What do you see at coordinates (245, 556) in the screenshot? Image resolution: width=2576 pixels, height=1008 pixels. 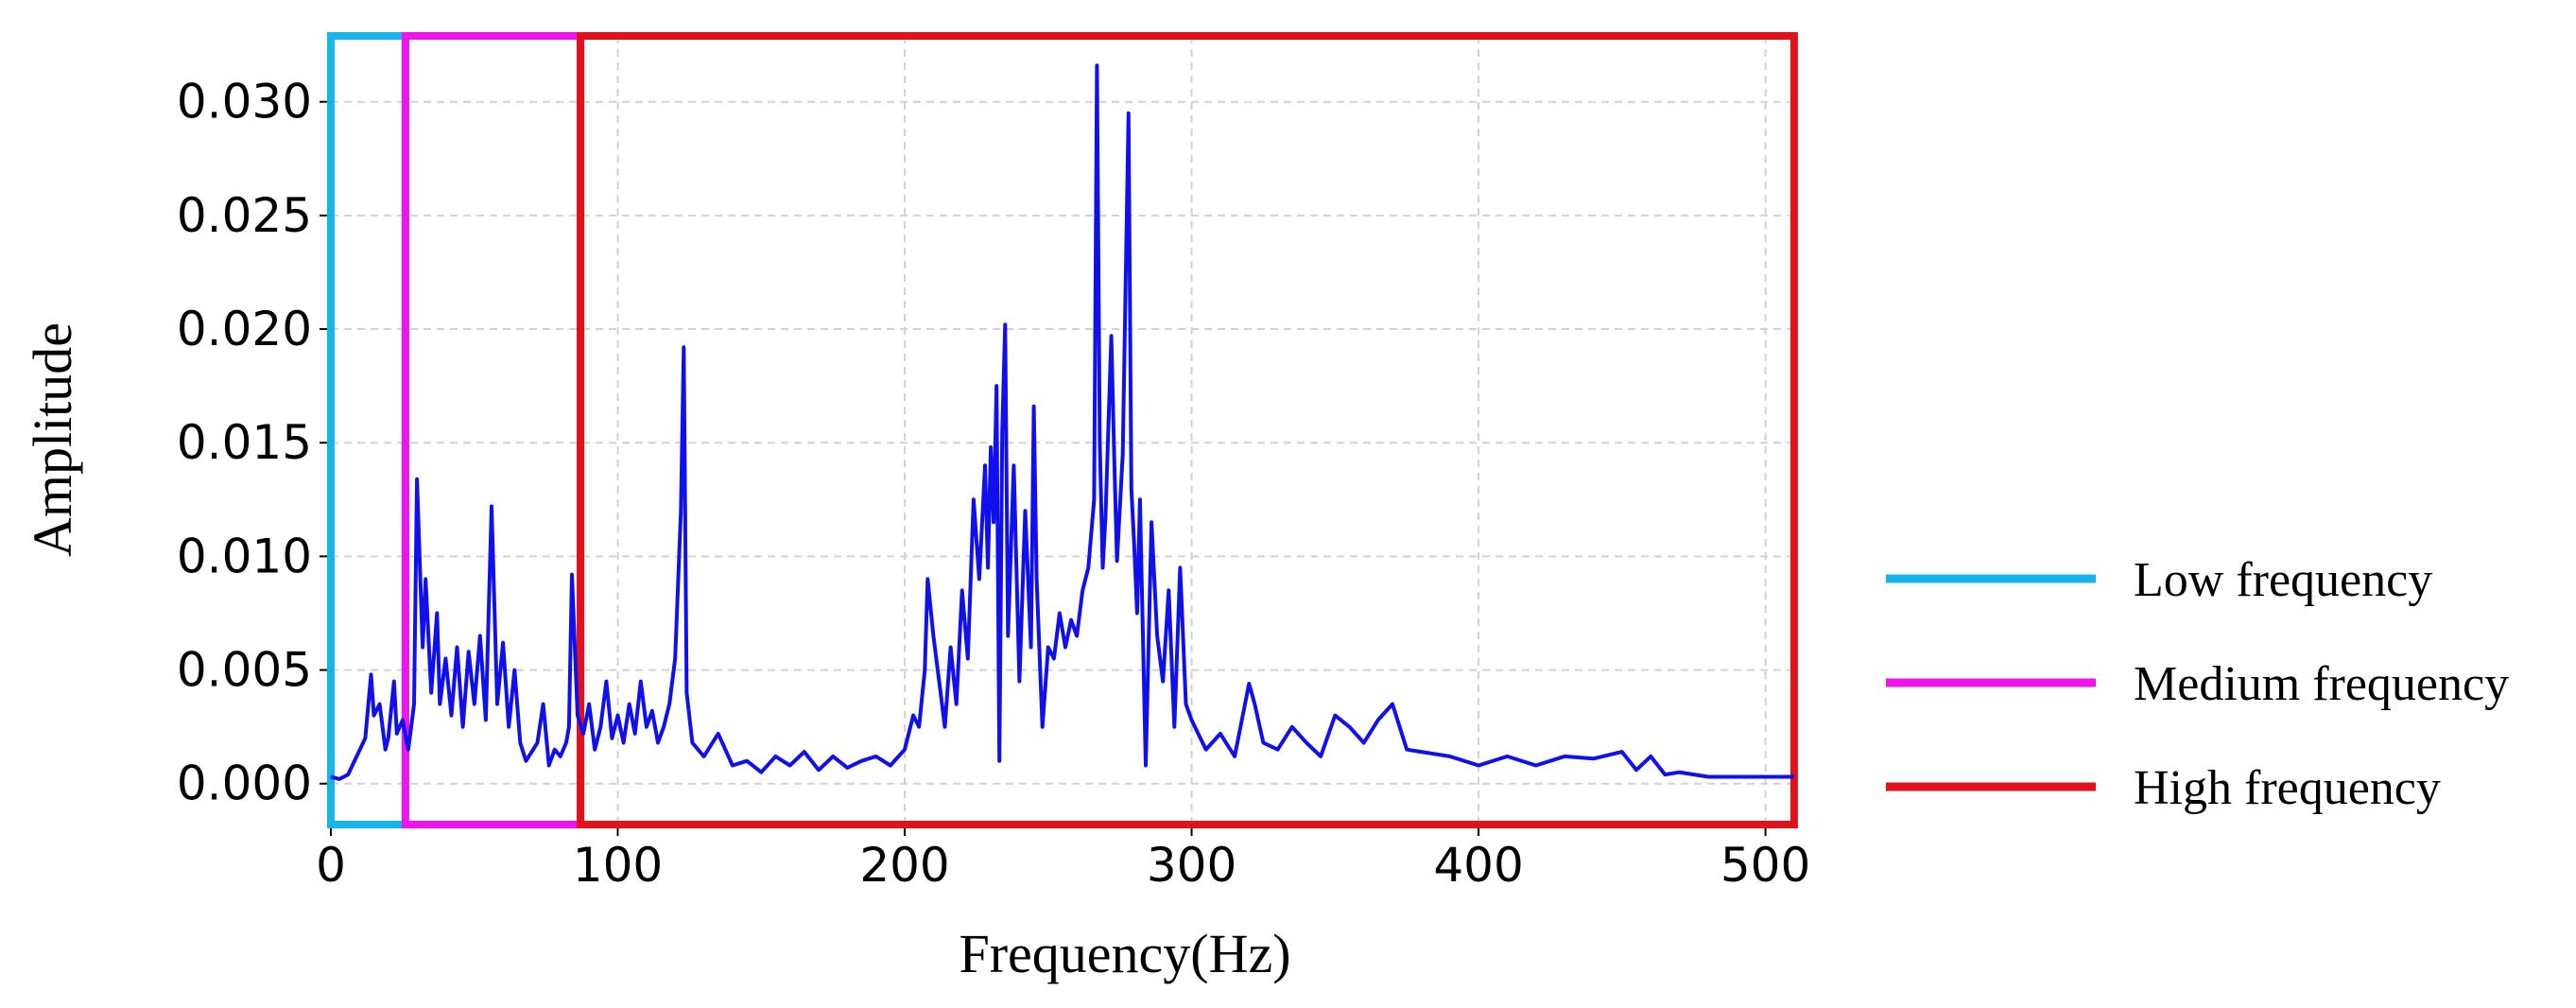 I see `y-tick-label: 0.010` at bounding box center [245, 556].